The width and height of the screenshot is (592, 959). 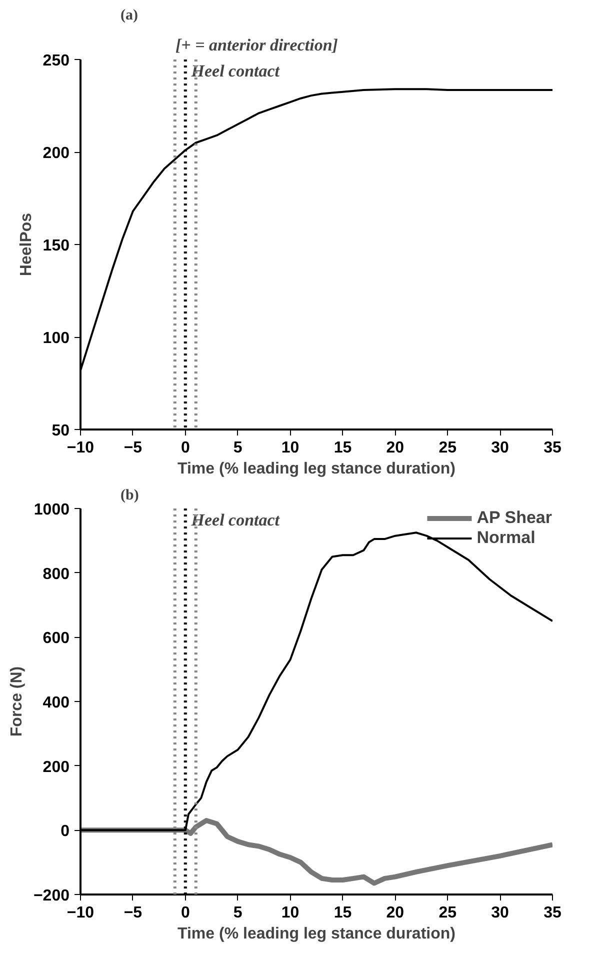 I want to click on y-tick-label: 800, so click(x=56, y=574).